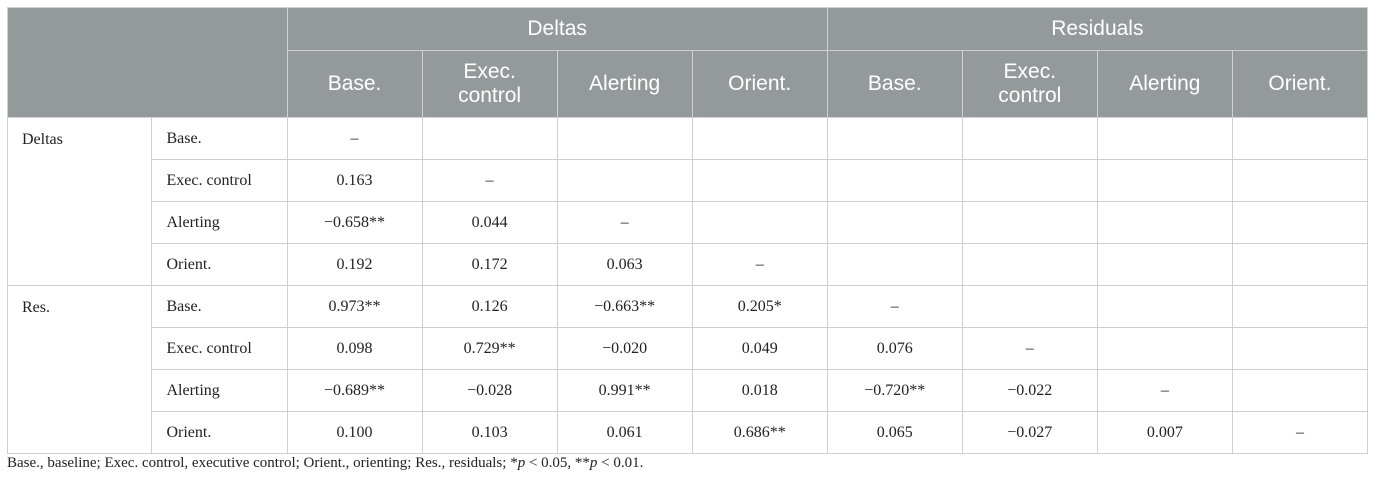 Image resolution: width=1375 pixels, height=488 pixels. I want to click on table-row: Alerting −0.658** 0.044–, so click(688, 222).